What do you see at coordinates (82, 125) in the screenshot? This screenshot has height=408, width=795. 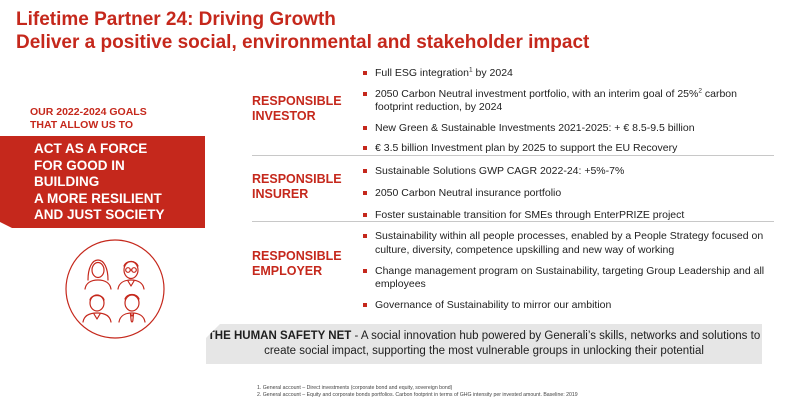 I see `goals-line-2: THAT ALLOW US TO` at bounding box center [82, 125].